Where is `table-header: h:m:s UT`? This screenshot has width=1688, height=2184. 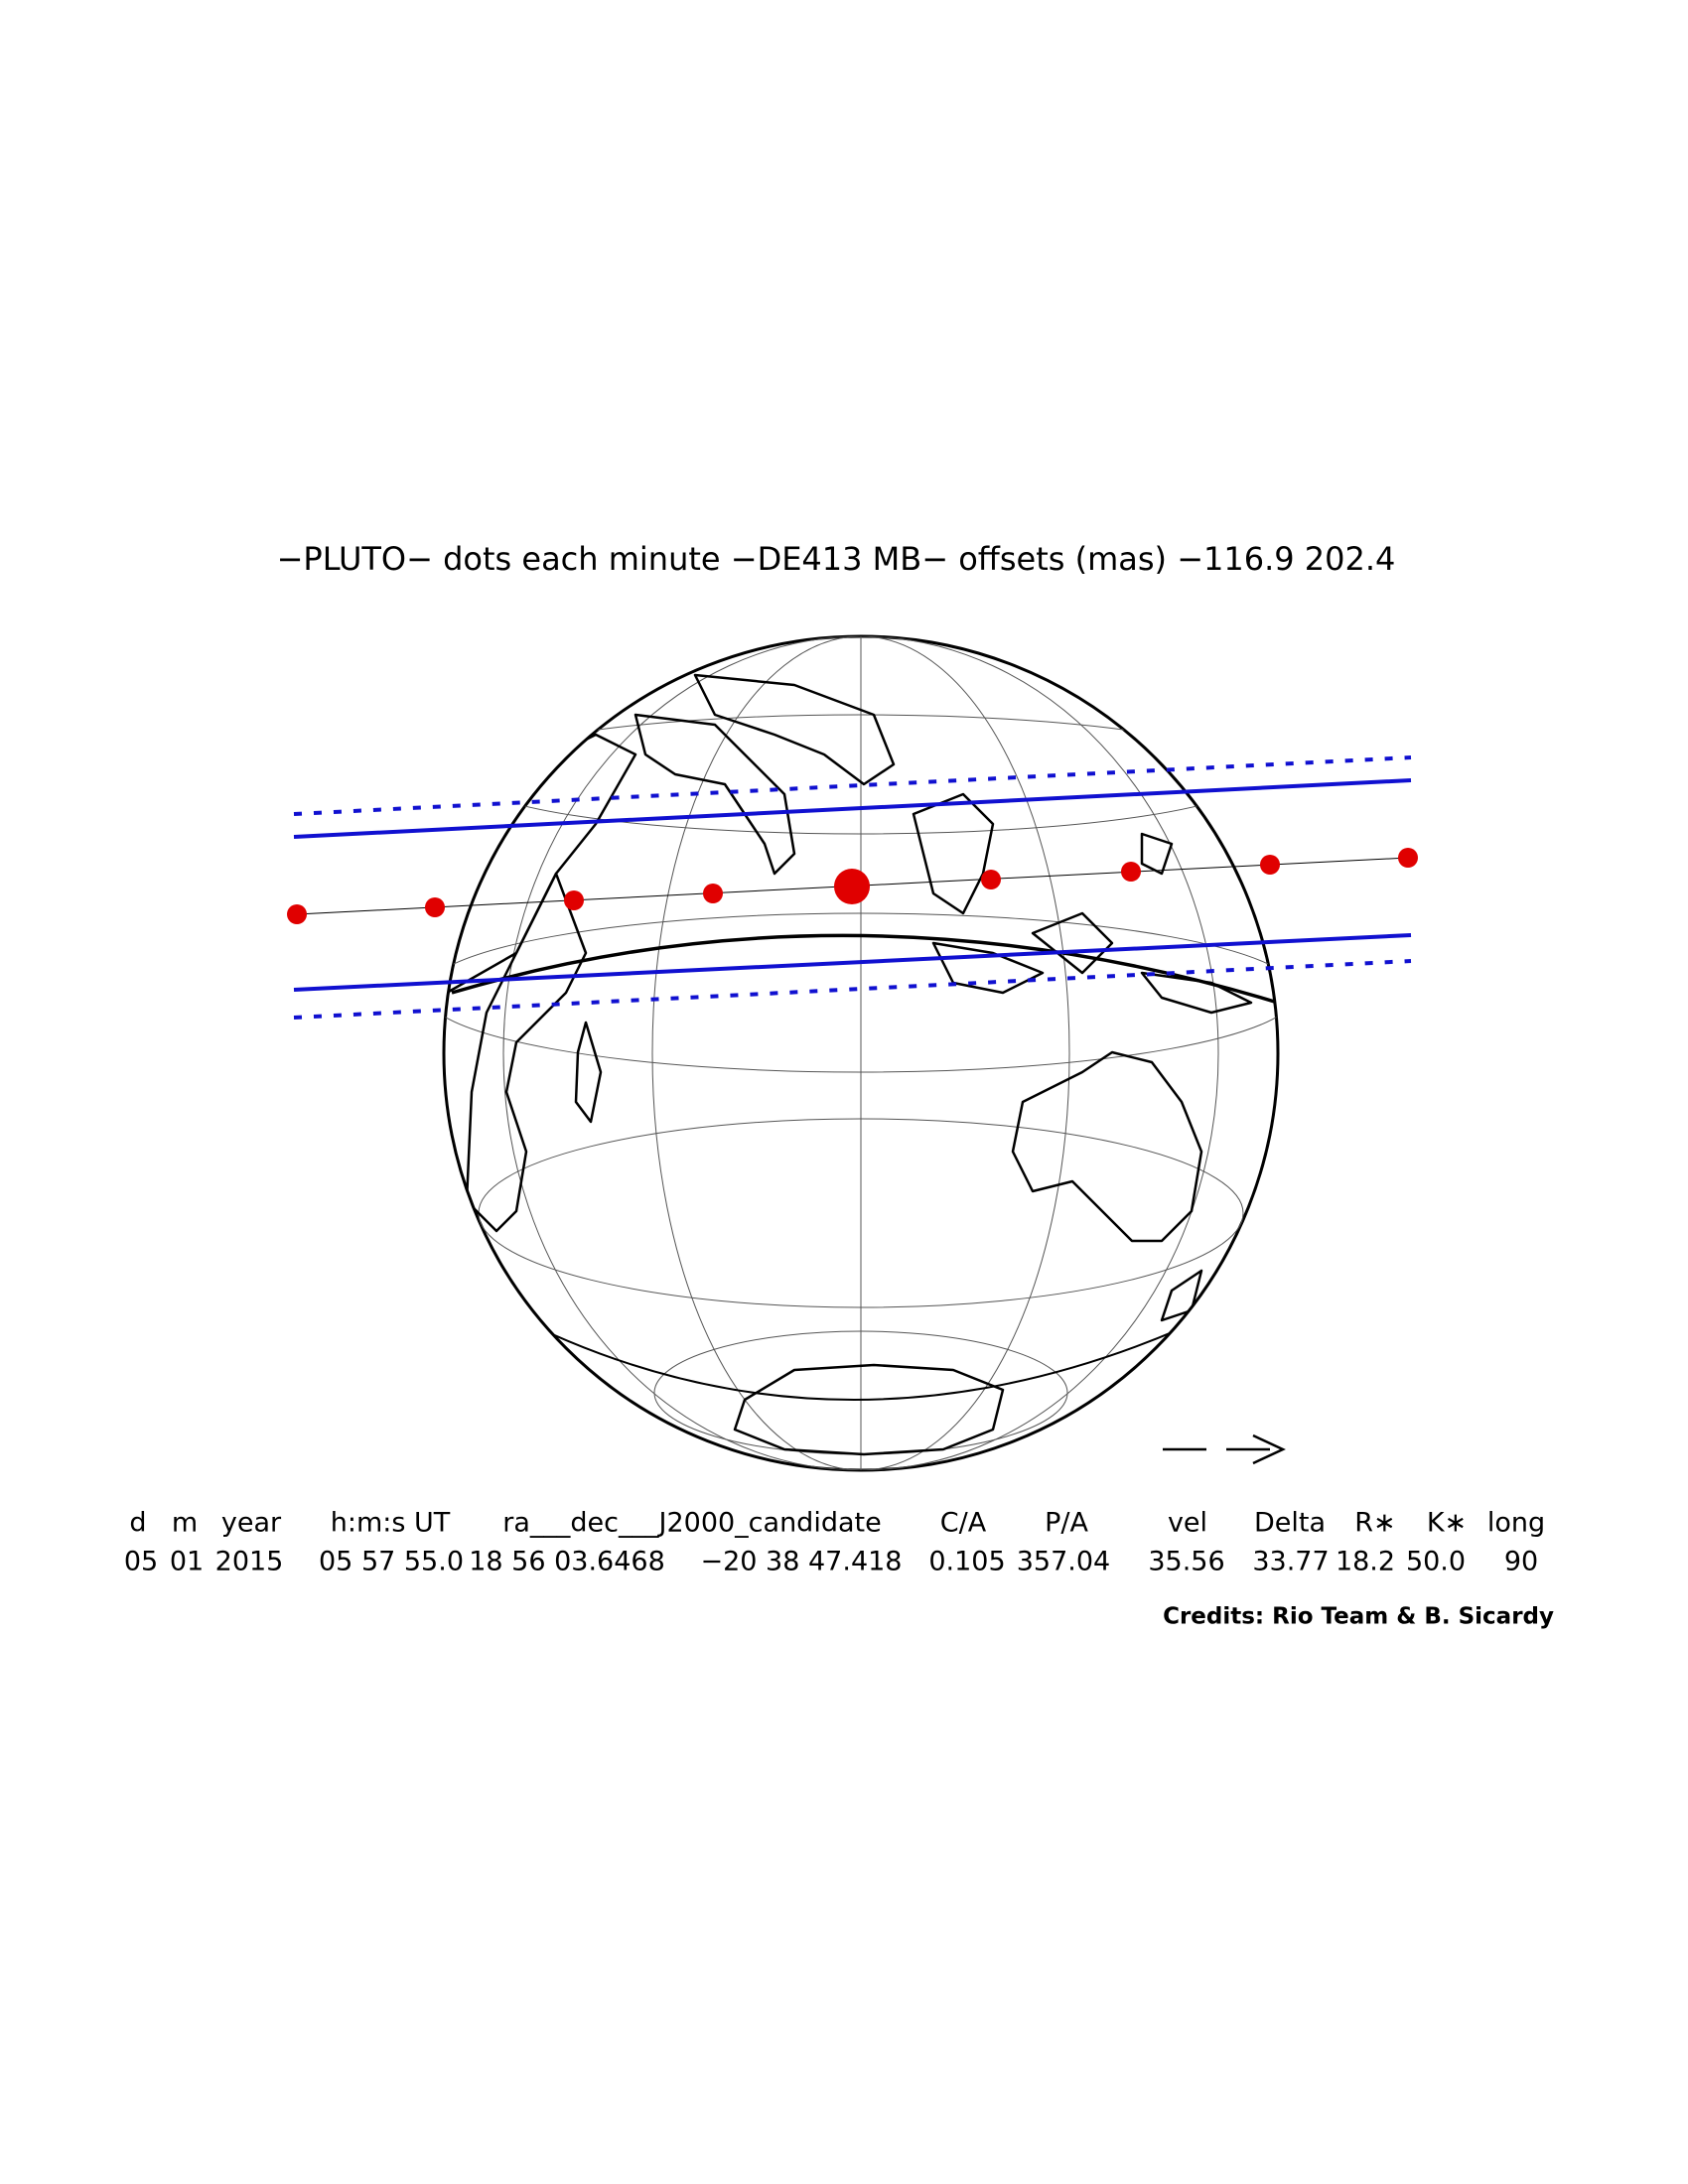 table-header: h:m:s UT is located at coordinates (391, 1523).